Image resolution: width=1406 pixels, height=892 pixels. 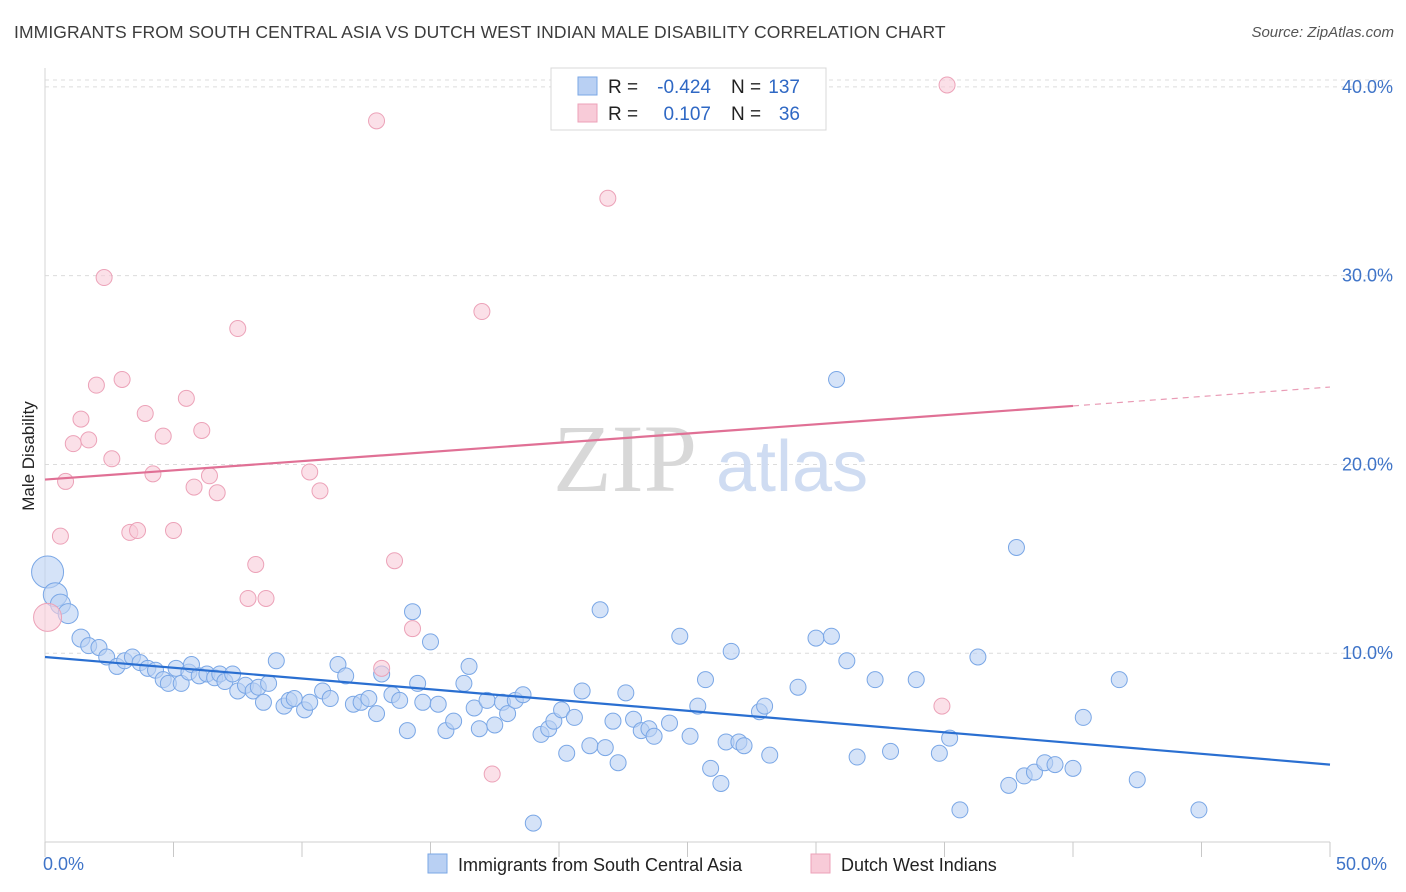 What do you see at coordinates (437, 863) in the screenshot?
I see `bottom-legend-swatch-south-central-asia` at bounding box center [437, 863].